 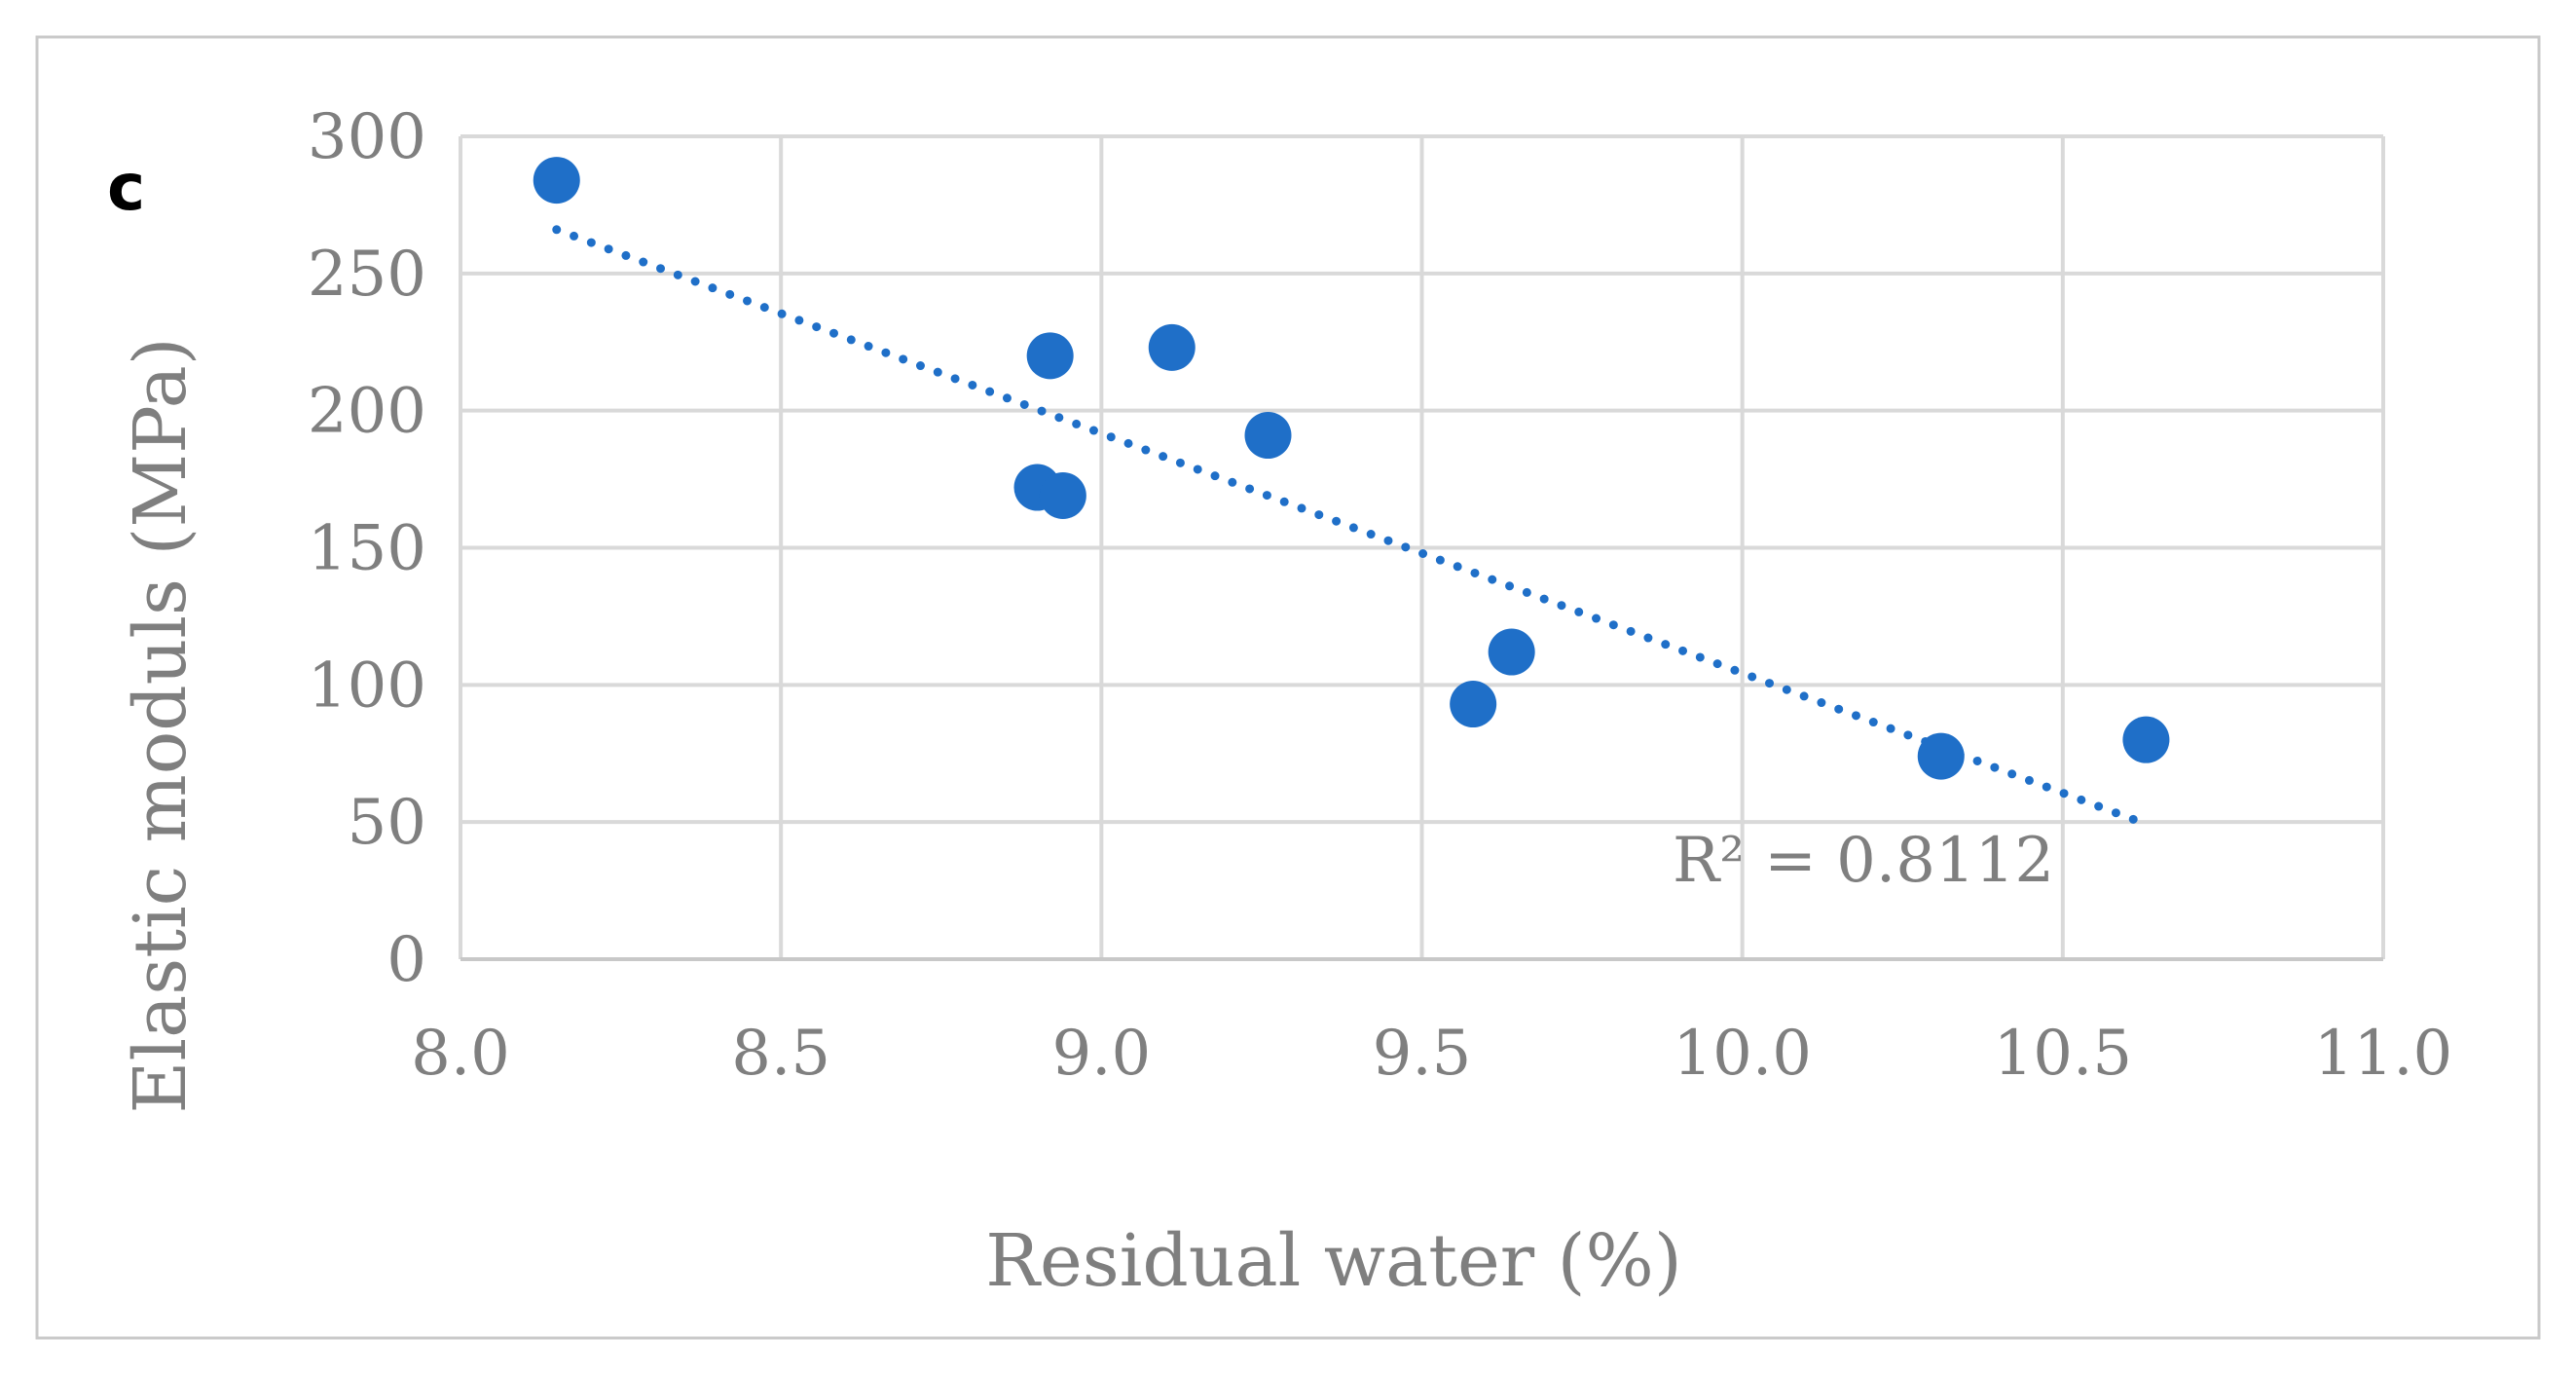 I want to click on x-axis-title: Residual water (%), so click(x=1333, y=1261).